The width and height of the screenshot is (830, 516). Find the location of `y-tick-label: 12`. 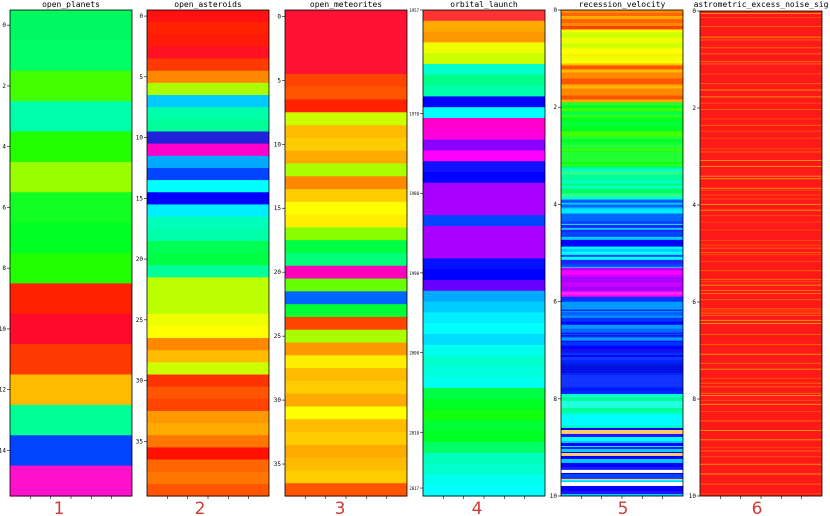

y-tick-label: 12 is located at coordinates (3, 390).